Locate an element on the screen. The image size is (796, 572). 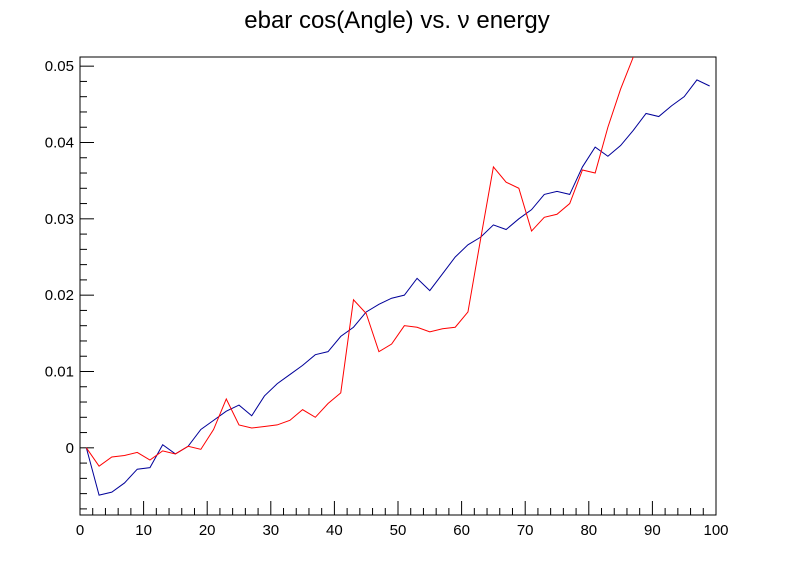
x-tick-label: 10 is located at coordinates (143, 530).